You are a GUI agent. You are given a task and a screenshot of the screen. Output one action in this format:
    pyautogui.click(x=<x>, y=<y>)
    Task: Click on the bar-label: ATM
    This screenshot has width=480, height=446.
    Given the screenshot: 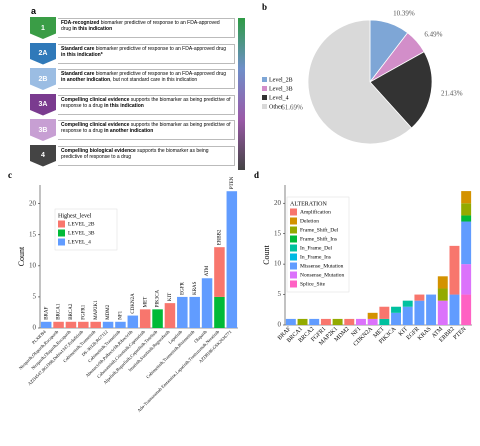 What is the action you would take?
    pyautogui.click(x=207, y=270)
    